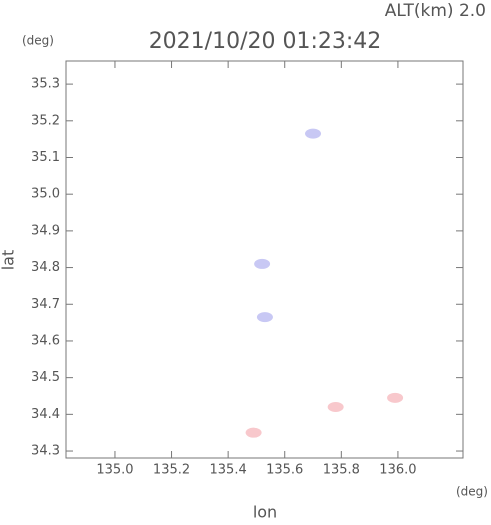 Image resolution: width=491 pixels, height=525 pixels. What do you see at coordinates (45, 84) in the screenshot?
I see `y-tick-label: 35.3` at bounding box center [45, 84].